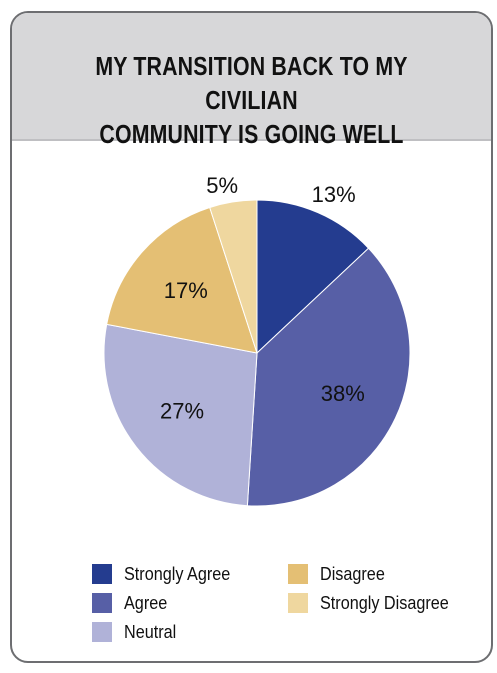  What do you see at coordinates (328, 377) in the screenshot?
I see `pie-slice-agree` at bounding box center [328, 377].